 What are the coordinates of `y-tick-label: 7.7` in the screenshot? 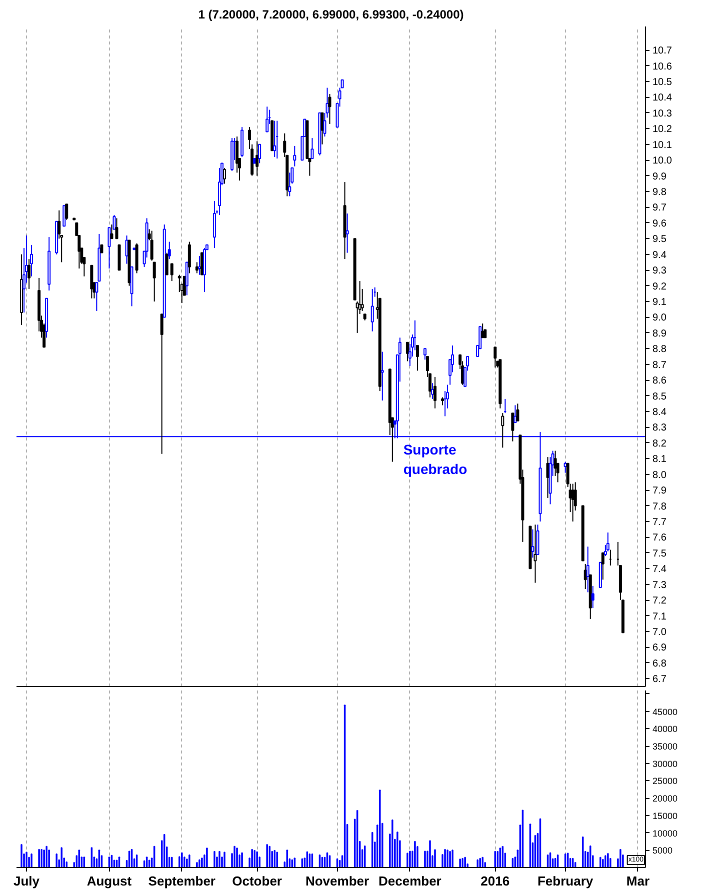 It's located at (659, 522).